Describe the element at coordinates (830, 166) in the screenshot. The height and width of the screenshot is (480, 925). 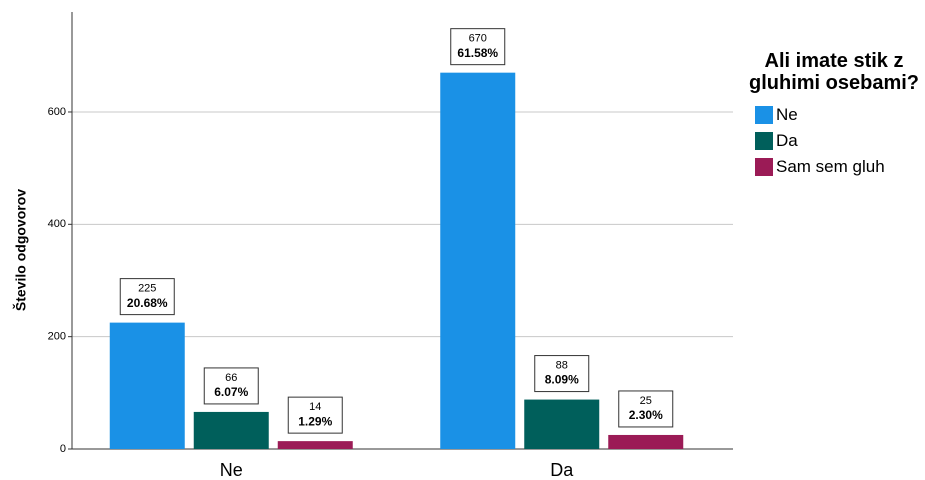
I see `legend-label: Sam sem gluh` at that location.